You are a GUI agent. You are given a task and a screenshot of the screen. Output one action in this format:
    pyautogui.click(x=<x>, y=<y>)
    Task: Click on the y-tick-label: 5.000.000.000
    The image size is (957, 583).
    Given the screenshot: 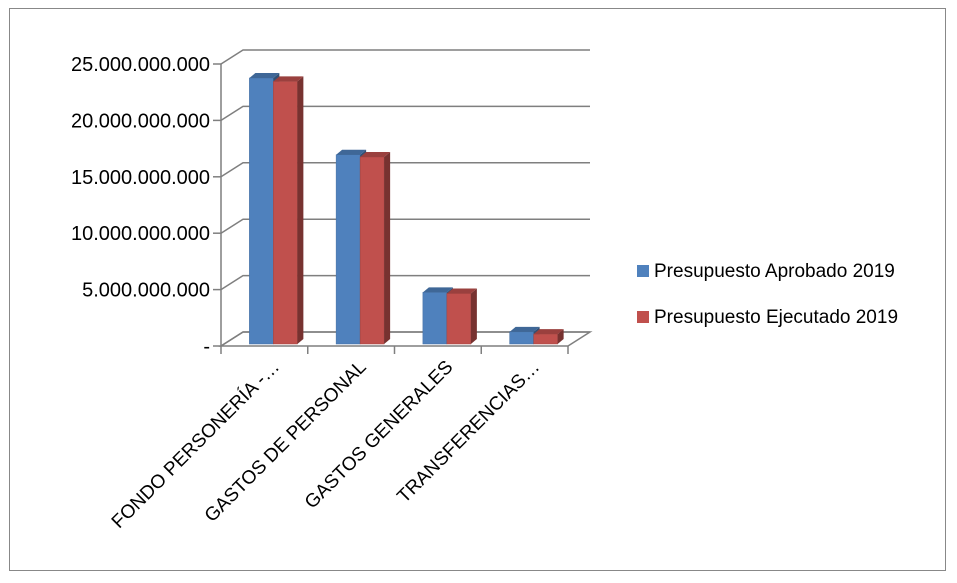 What is the action you would take?
    pyautogui.click(x=146, y=291)
    